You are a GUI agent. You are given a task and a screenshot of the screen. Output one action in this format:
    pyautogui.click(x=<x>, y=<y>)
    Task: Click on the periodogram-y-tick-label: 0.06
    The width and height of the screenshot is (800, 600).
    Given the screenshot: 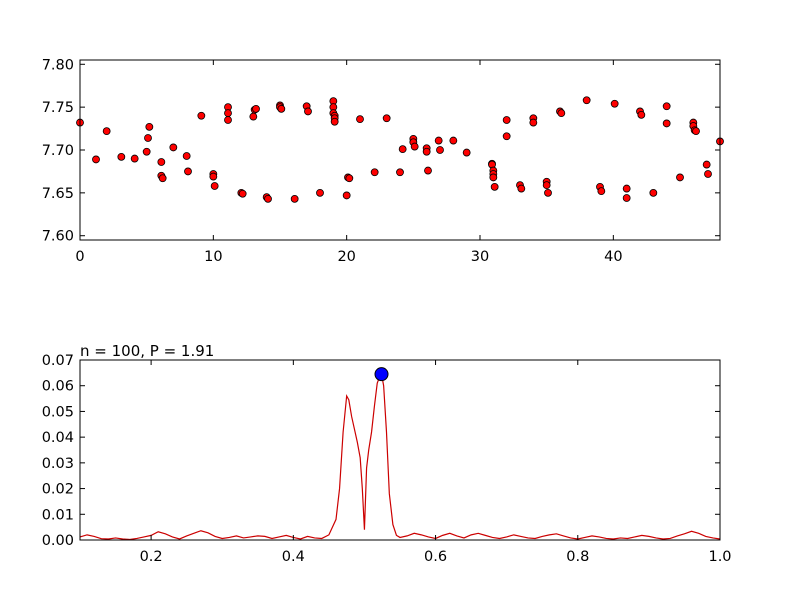 What is the action you would take?
    pyautogui.click(x=58, y=387)
    